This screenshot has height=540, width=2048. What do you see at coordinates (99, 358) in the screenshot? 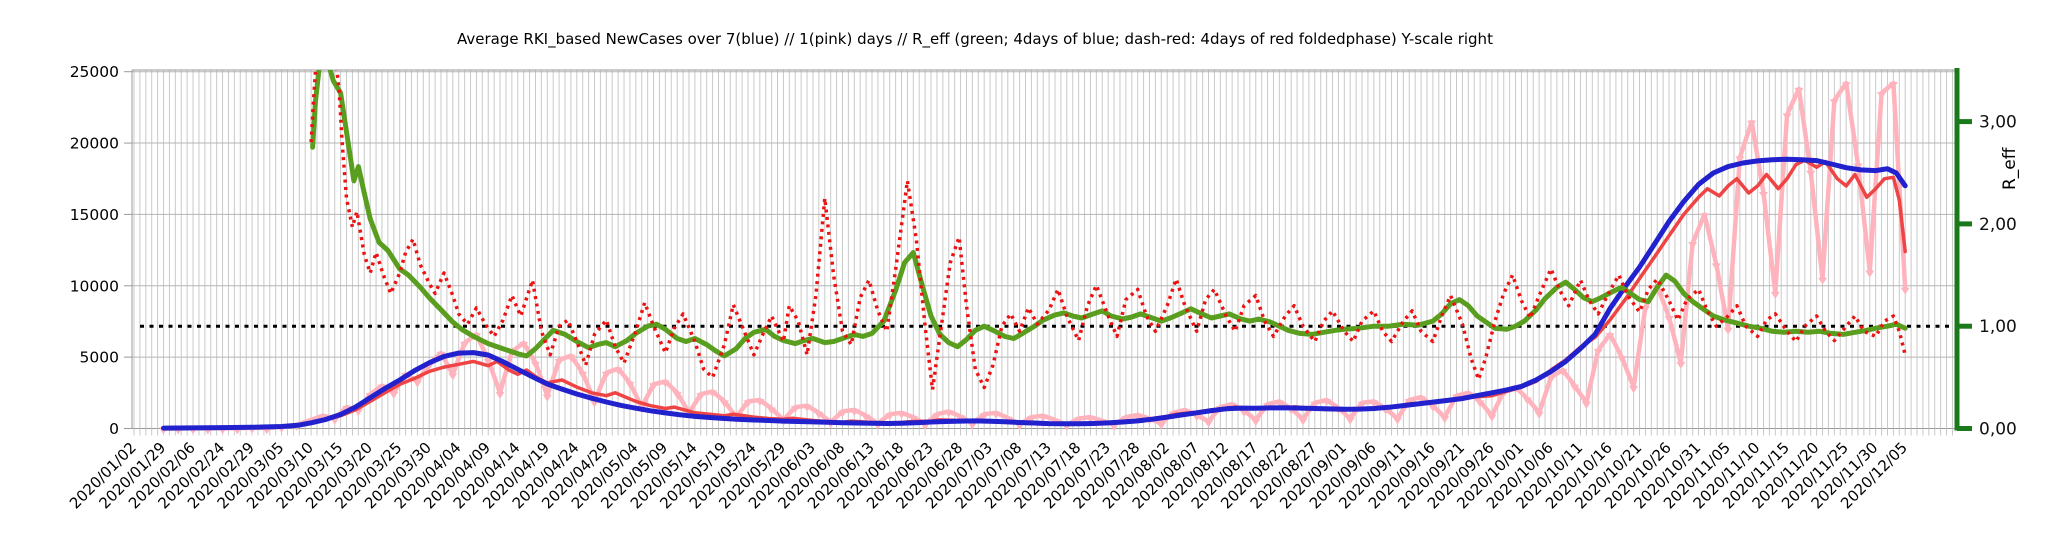
I see `y-left-tick-label: 5000` at bounding box center [99, 358].